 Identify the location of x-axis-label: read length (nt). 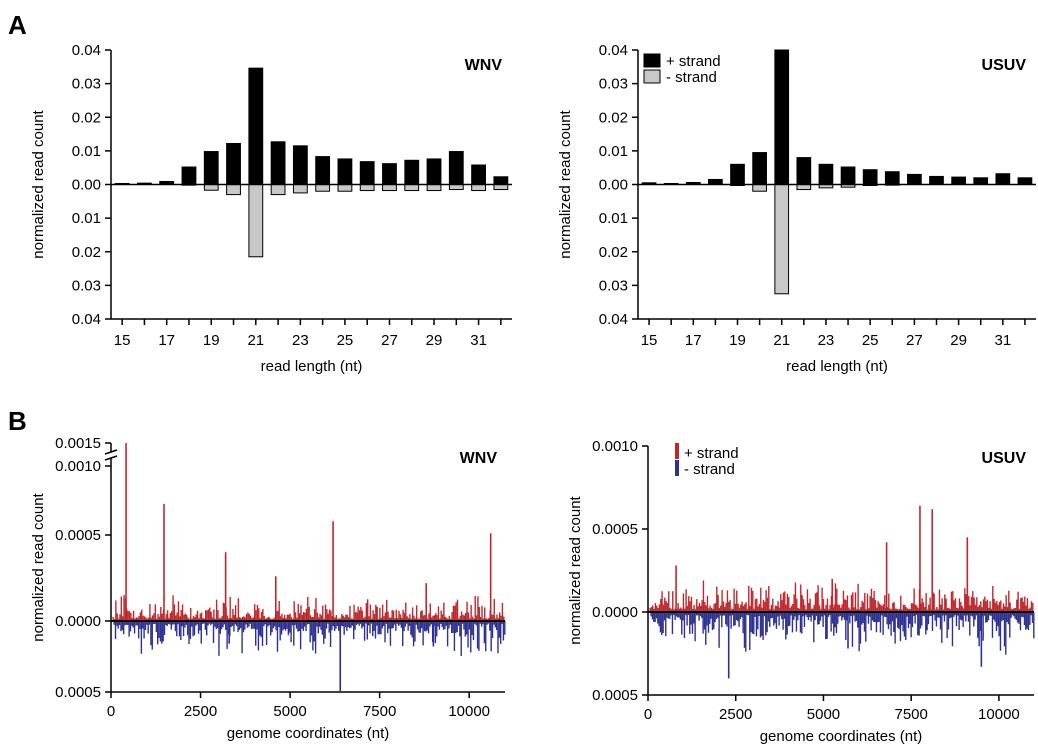
(312, 366).